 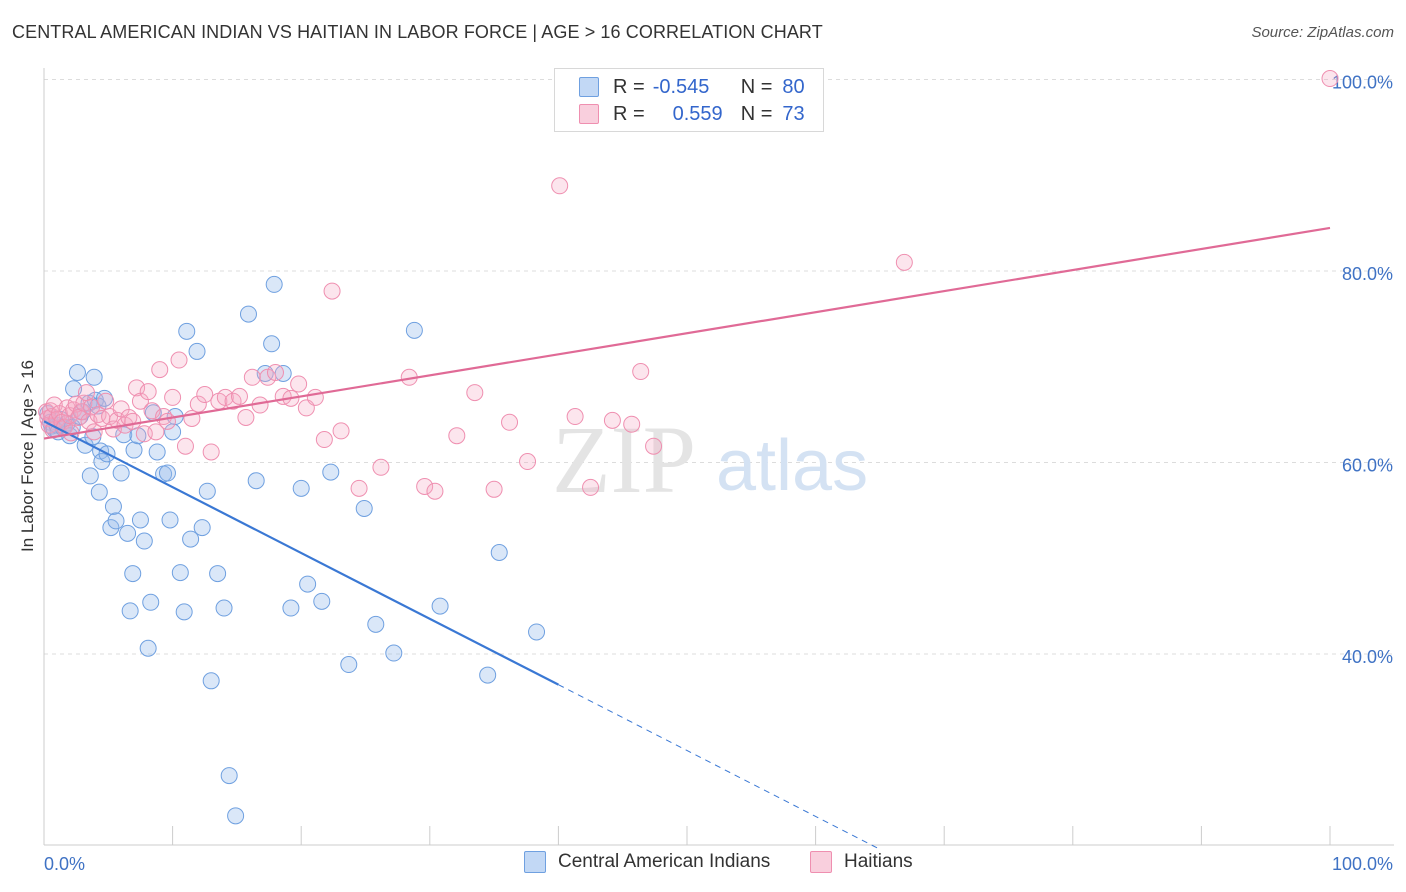 I want to click on x-tick-label-end: 100.0%, so click(x=1362, y=864).